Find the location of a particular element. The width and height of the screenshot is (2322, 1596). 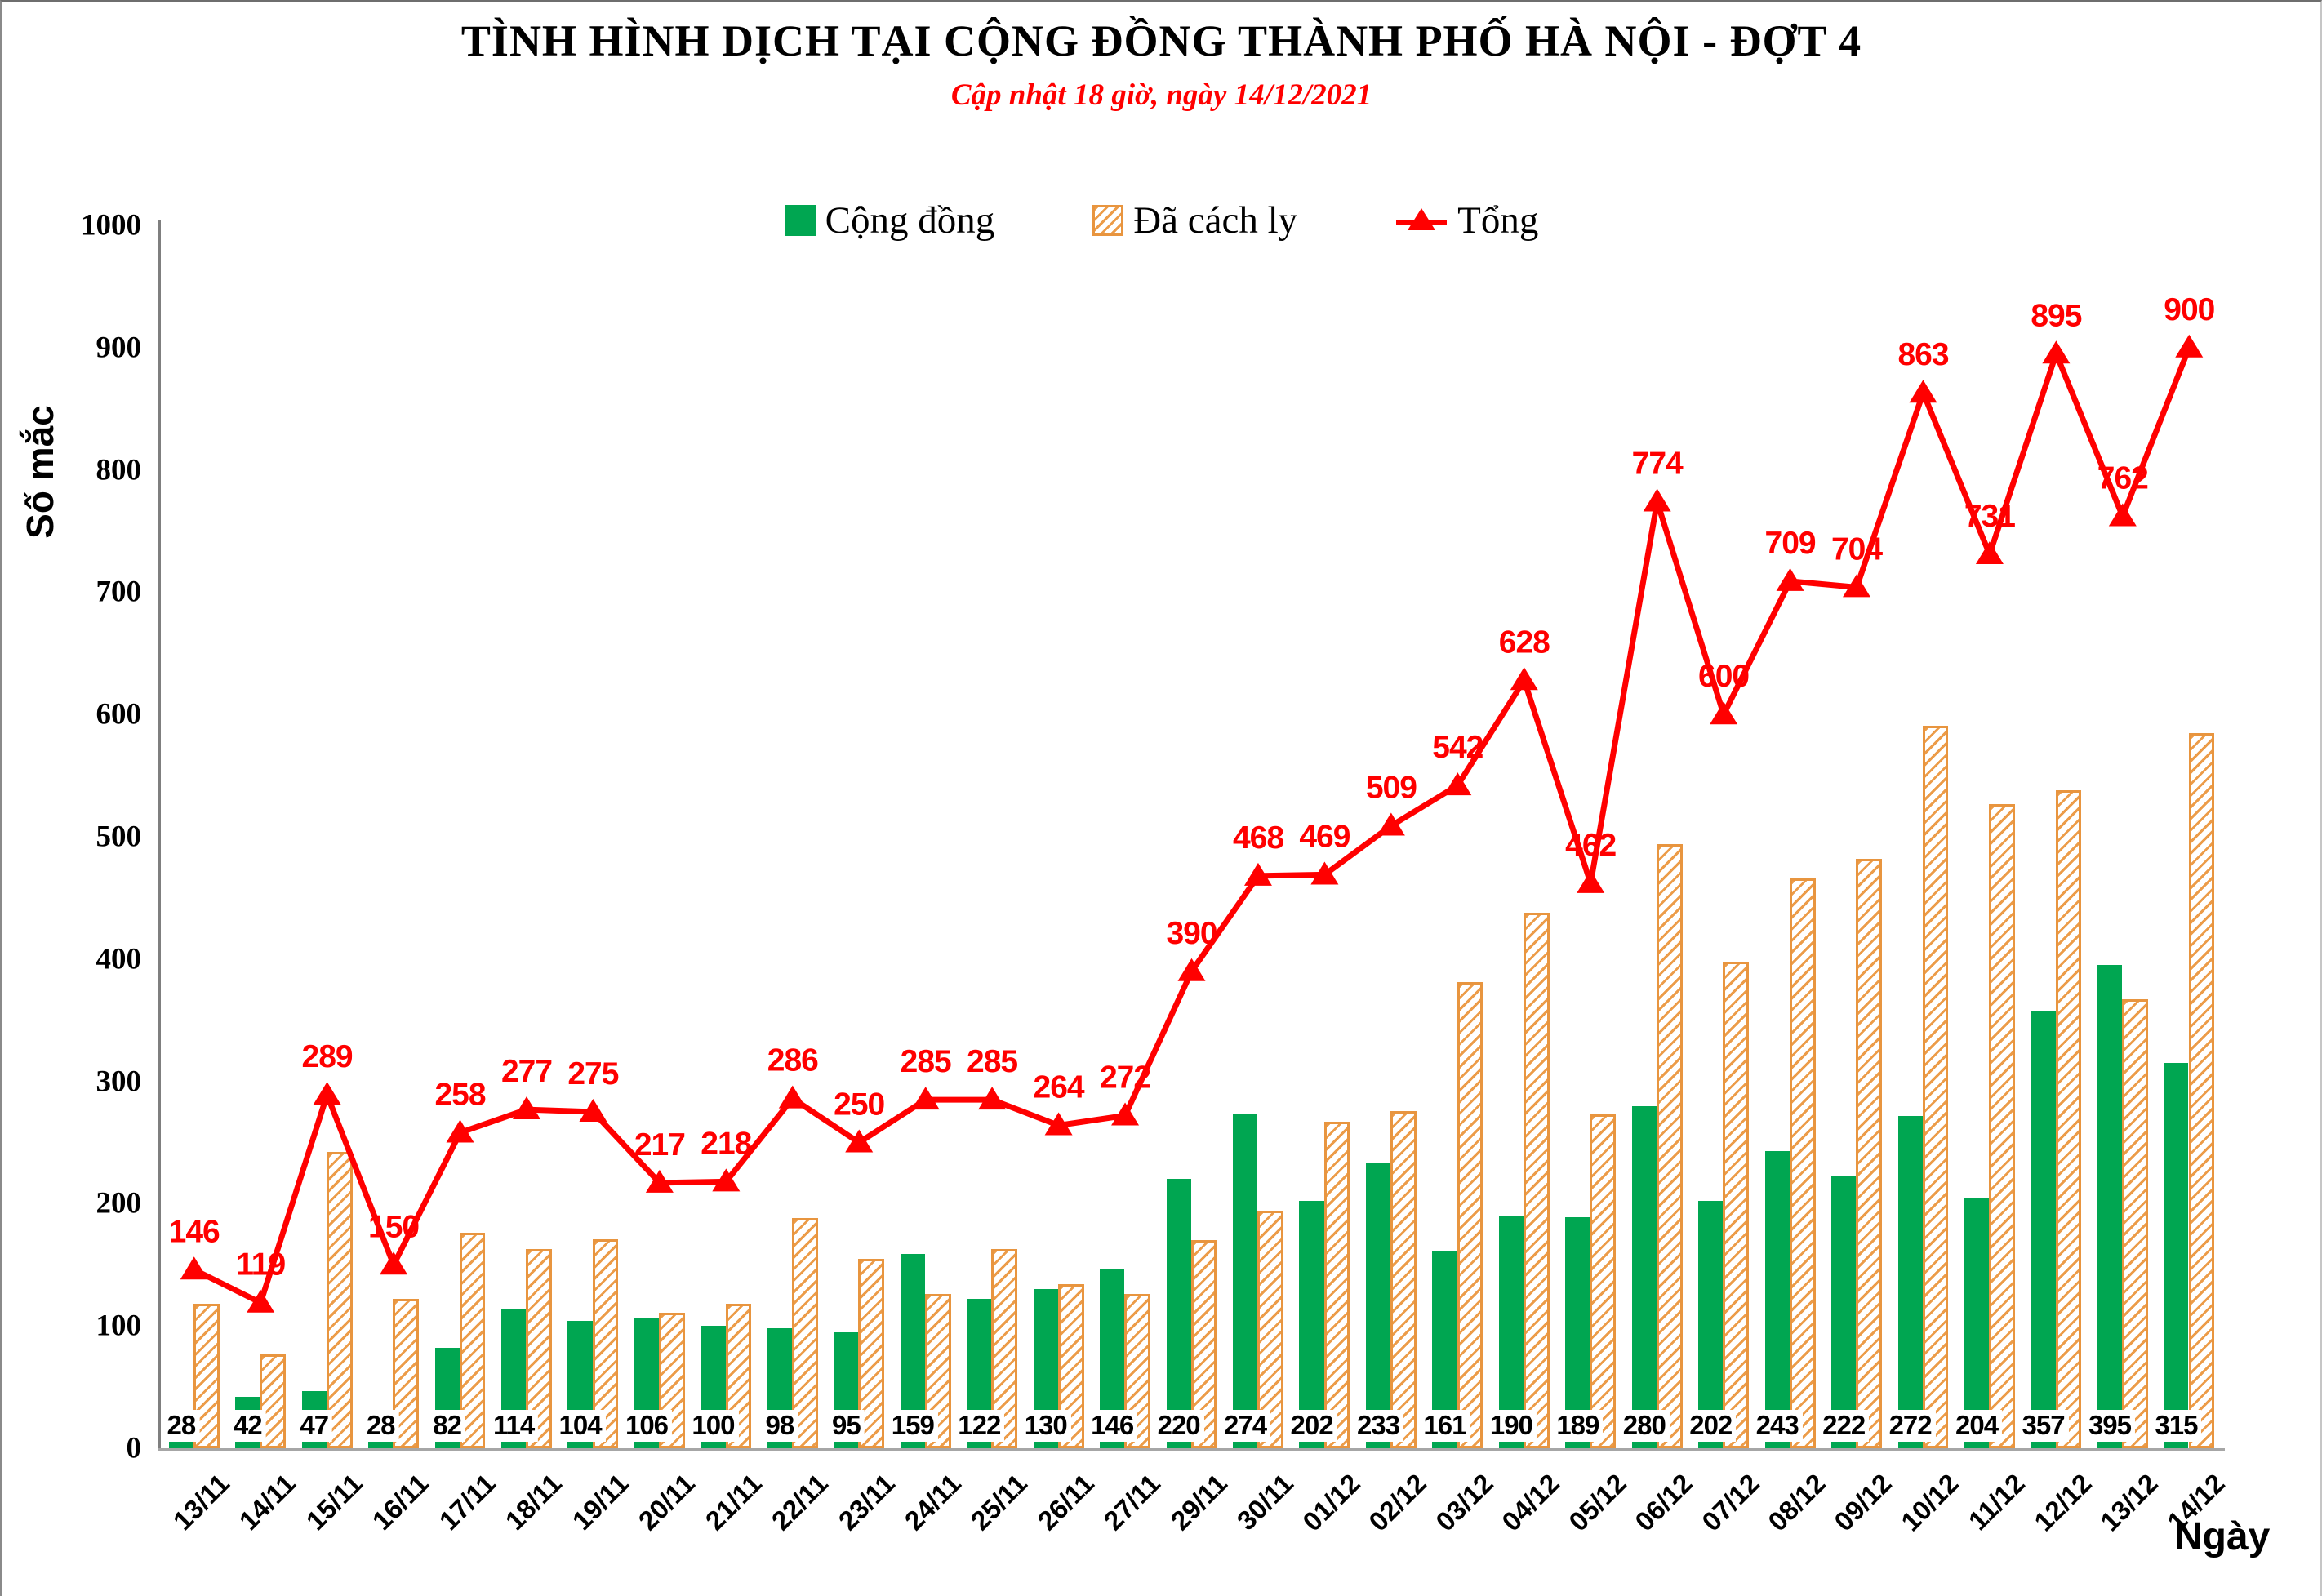

category-slot: 222 09/12 is located at coordinates (1857, 881).